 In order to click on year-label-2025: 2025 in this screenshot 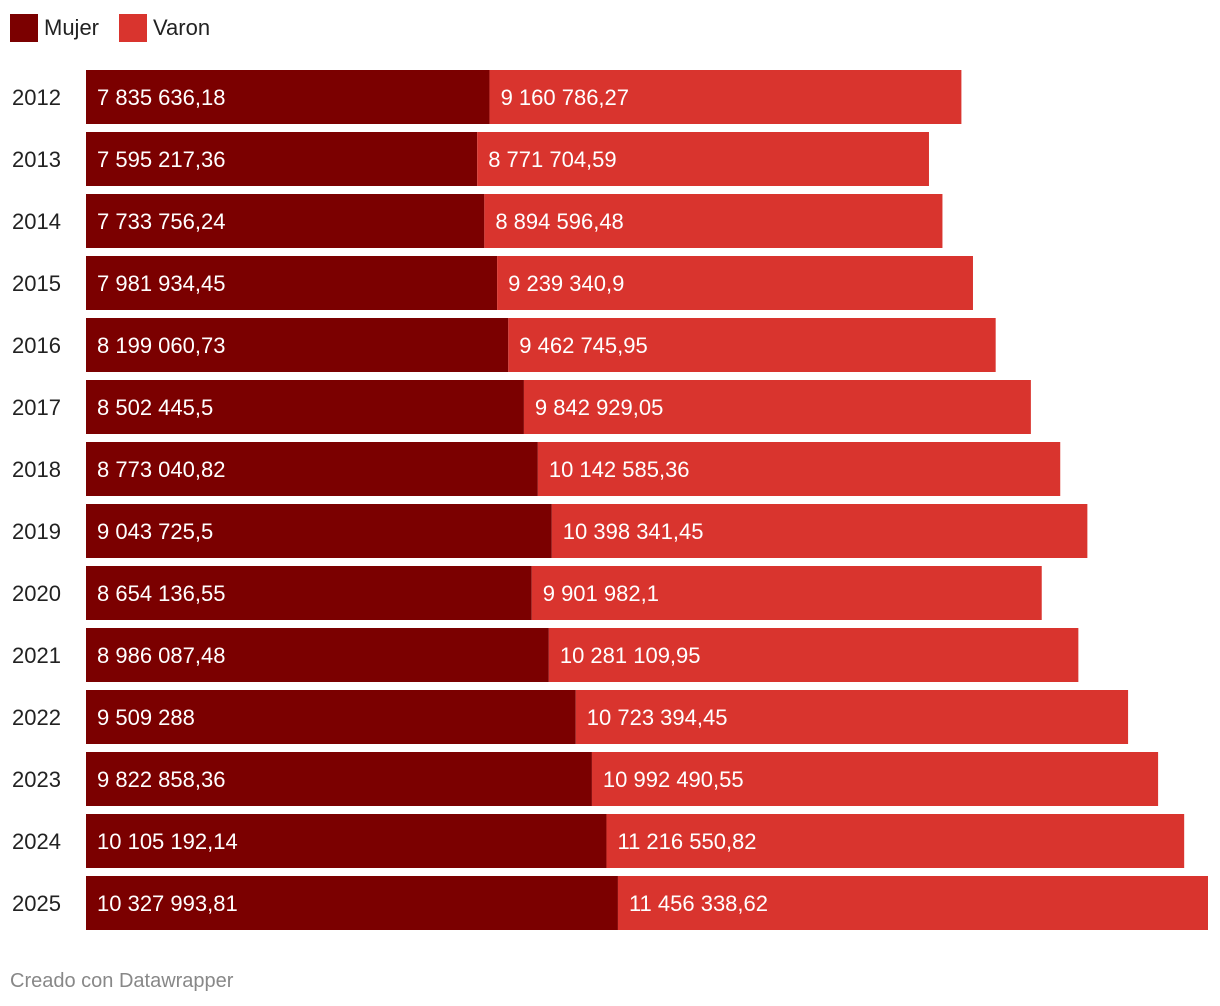, I will do `click(36, 903)`.